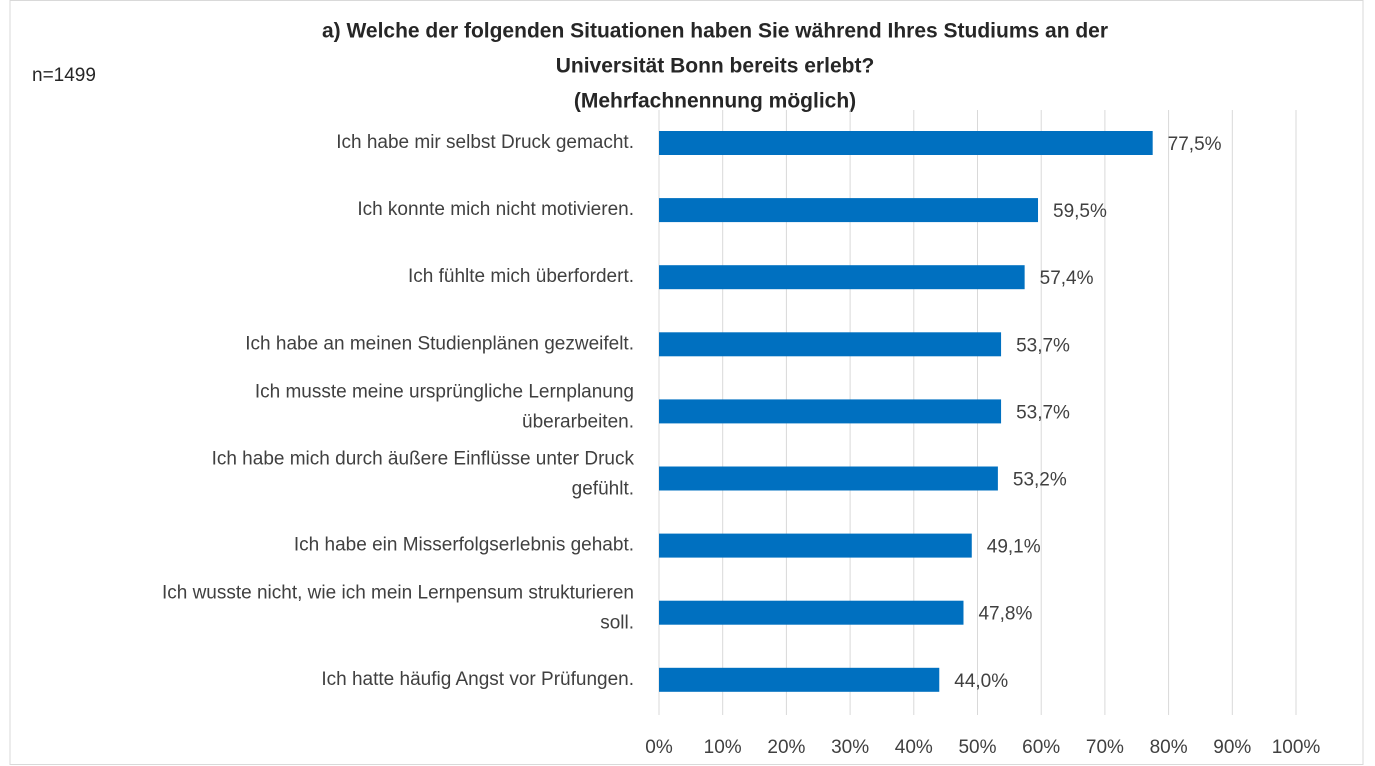  Describe the element at coordinates (464, 545) in the screenshot. I see `y-tick-label: Ich habe ein Misserfolgserlebnis gehabt.` at that location.